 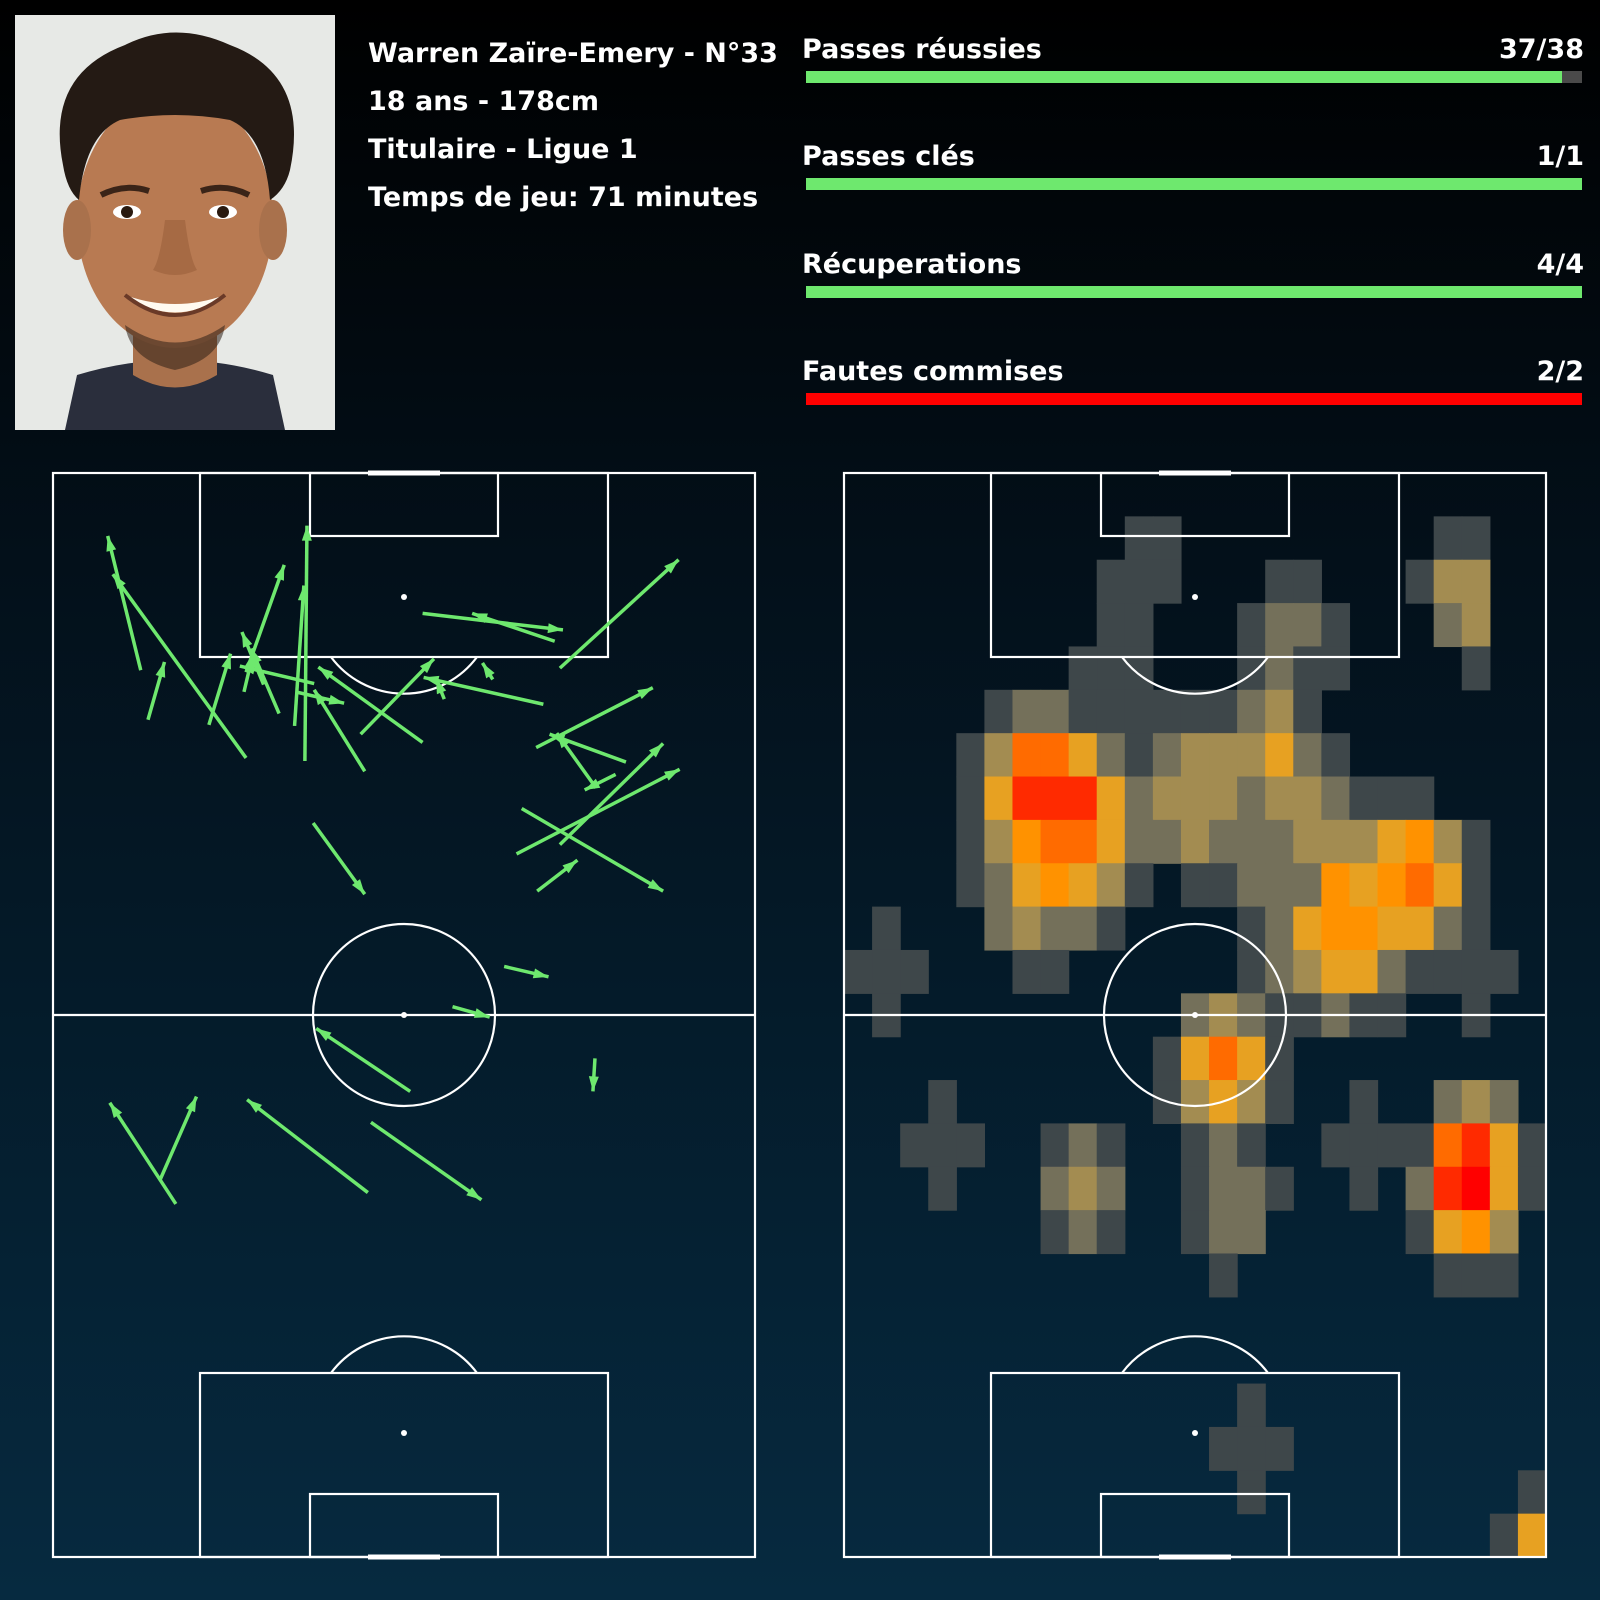 What do you see at coordinates (483, 101) in the screenshot?
I see `player-age-height: 18 ans - 178cm` at bounding box center [483, 101].